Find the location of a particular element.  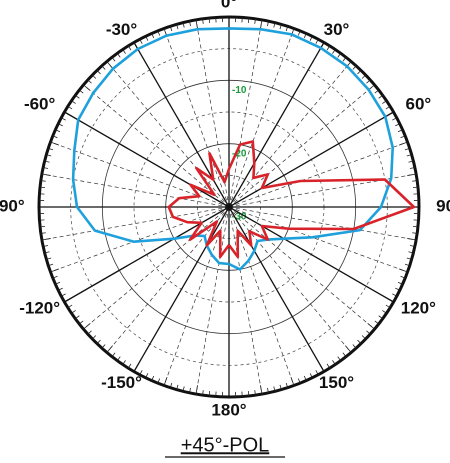

chart-title: +45°-POL is located at coordinates (225, 445).